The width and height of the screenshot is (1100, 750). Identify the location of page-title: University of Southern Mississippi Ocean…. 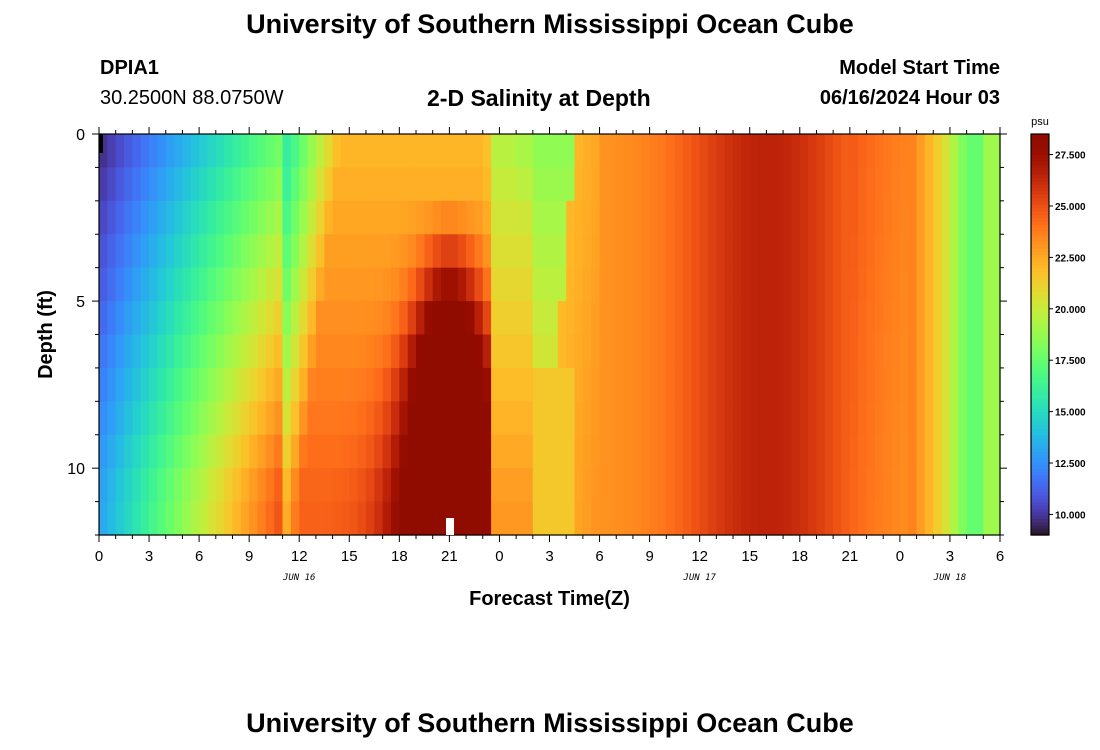
(550, 24).